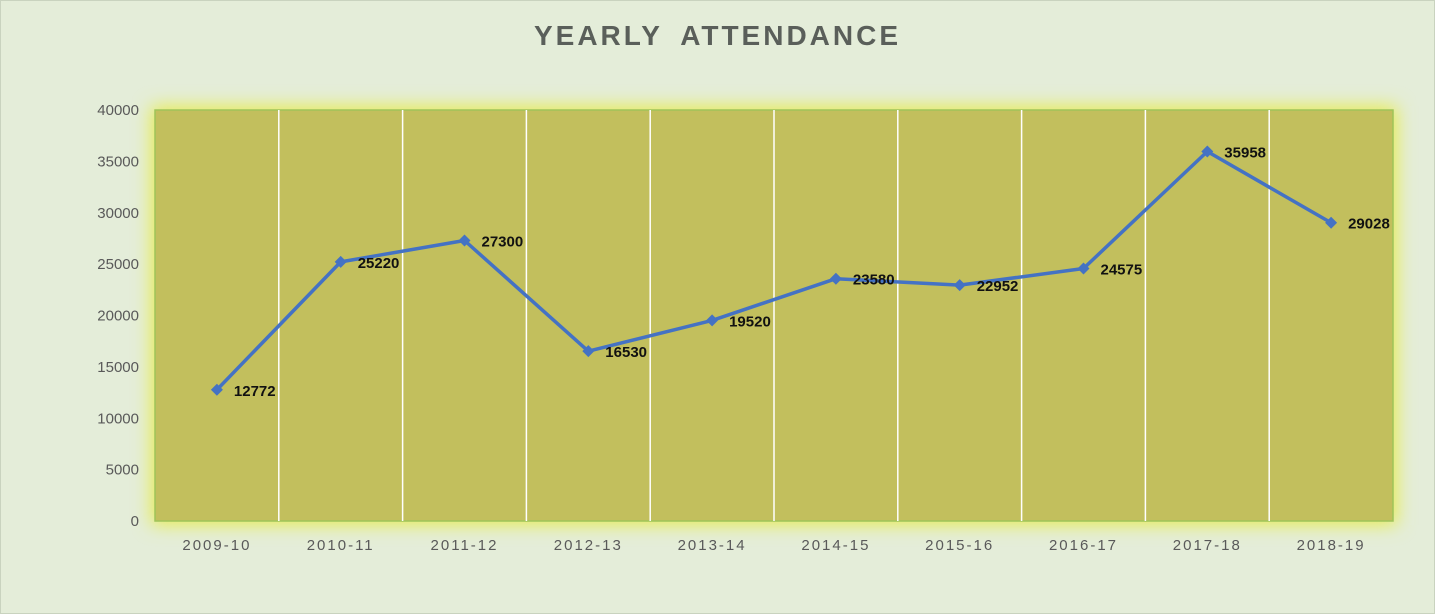 The height and width of the screenshot is (614, 1435). Describe the element at coordinates (118, 367) in the screenshot. I see `y-tick-label: 15000` at that location.